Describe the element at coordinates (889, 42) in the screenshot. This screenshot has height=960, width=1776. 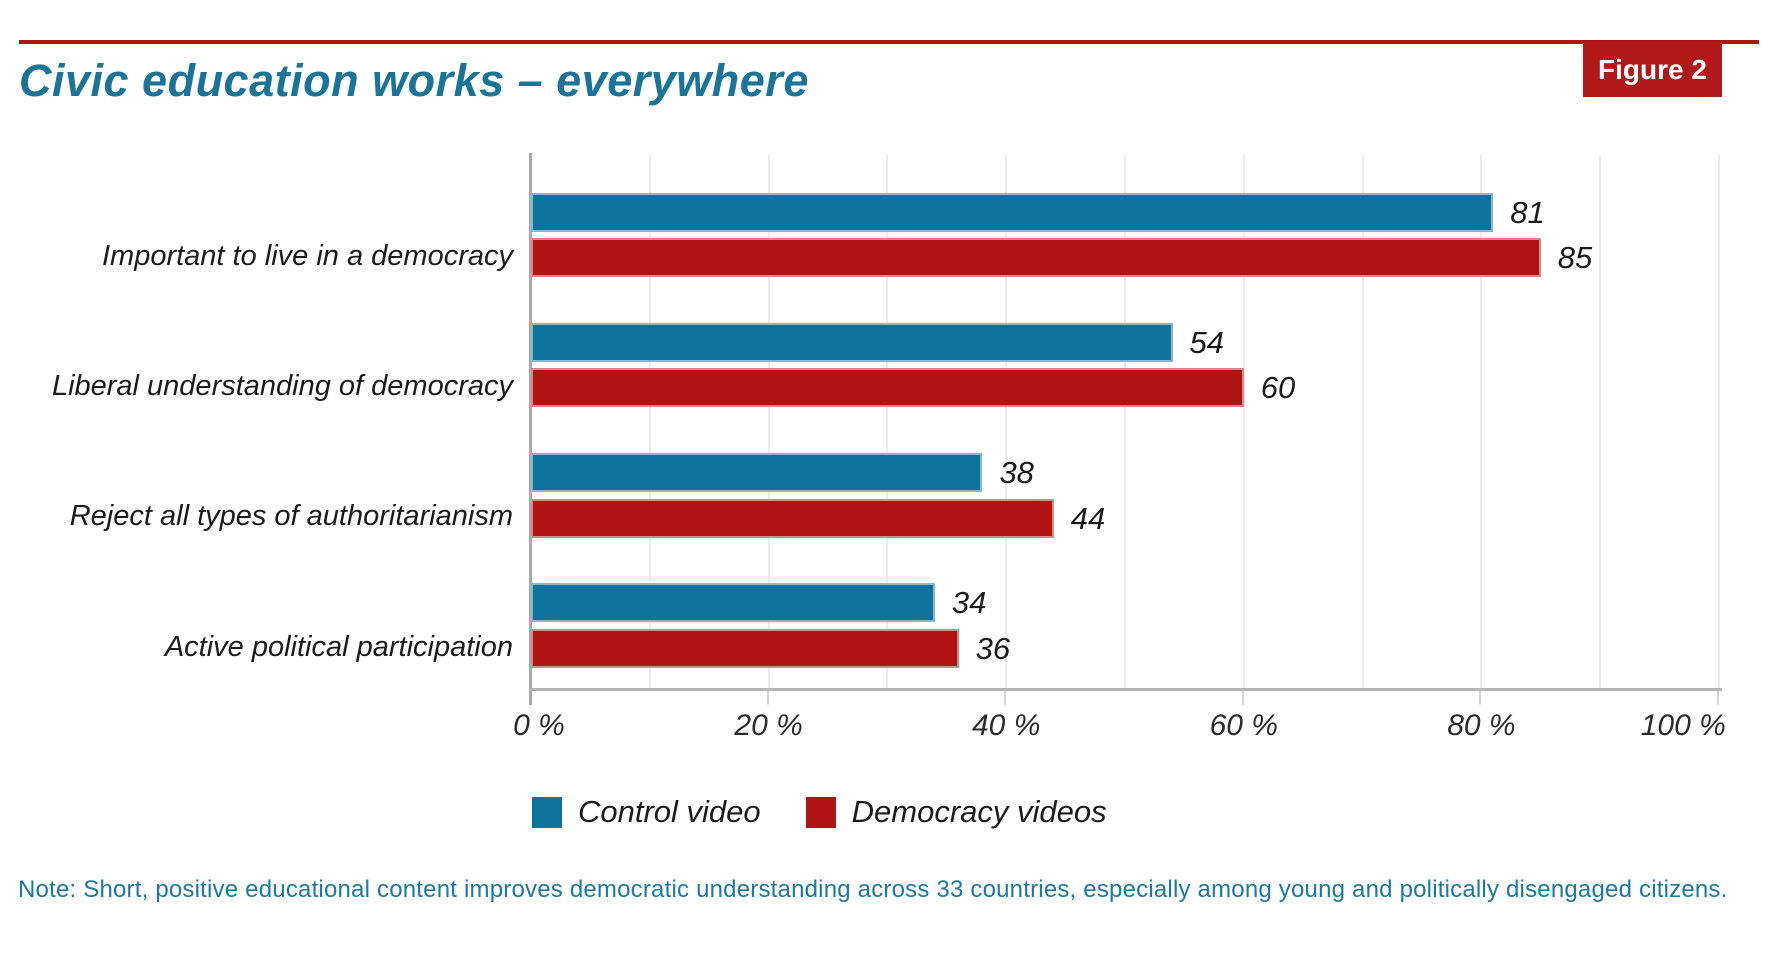
I see `top-rule` at that location.